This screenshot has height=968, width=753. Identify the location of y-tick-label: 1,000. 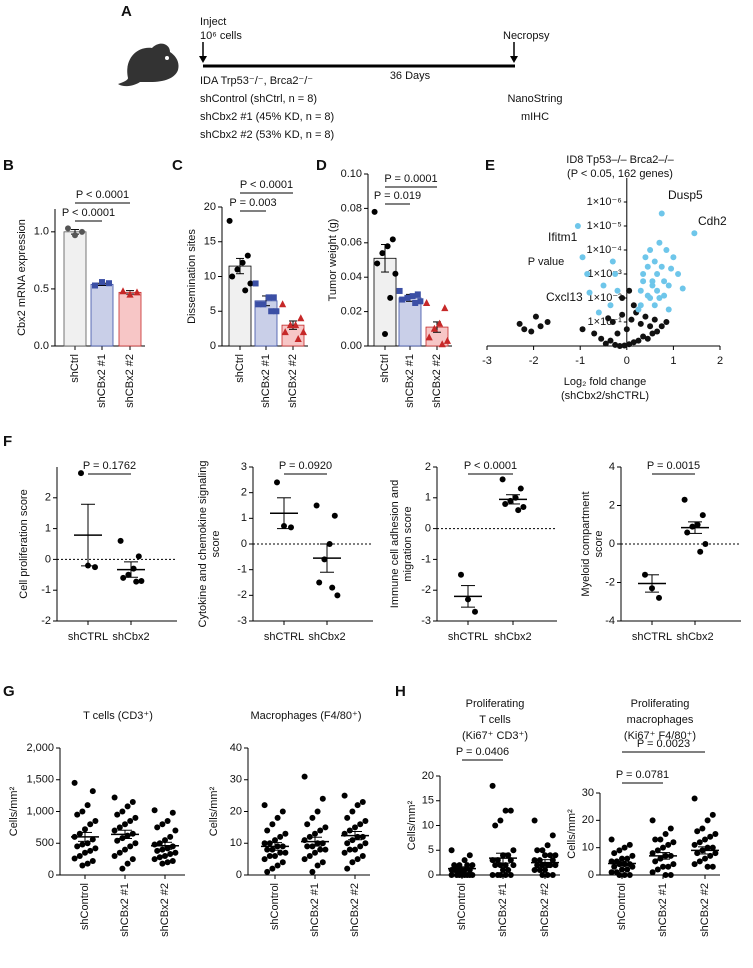
(40, 811).